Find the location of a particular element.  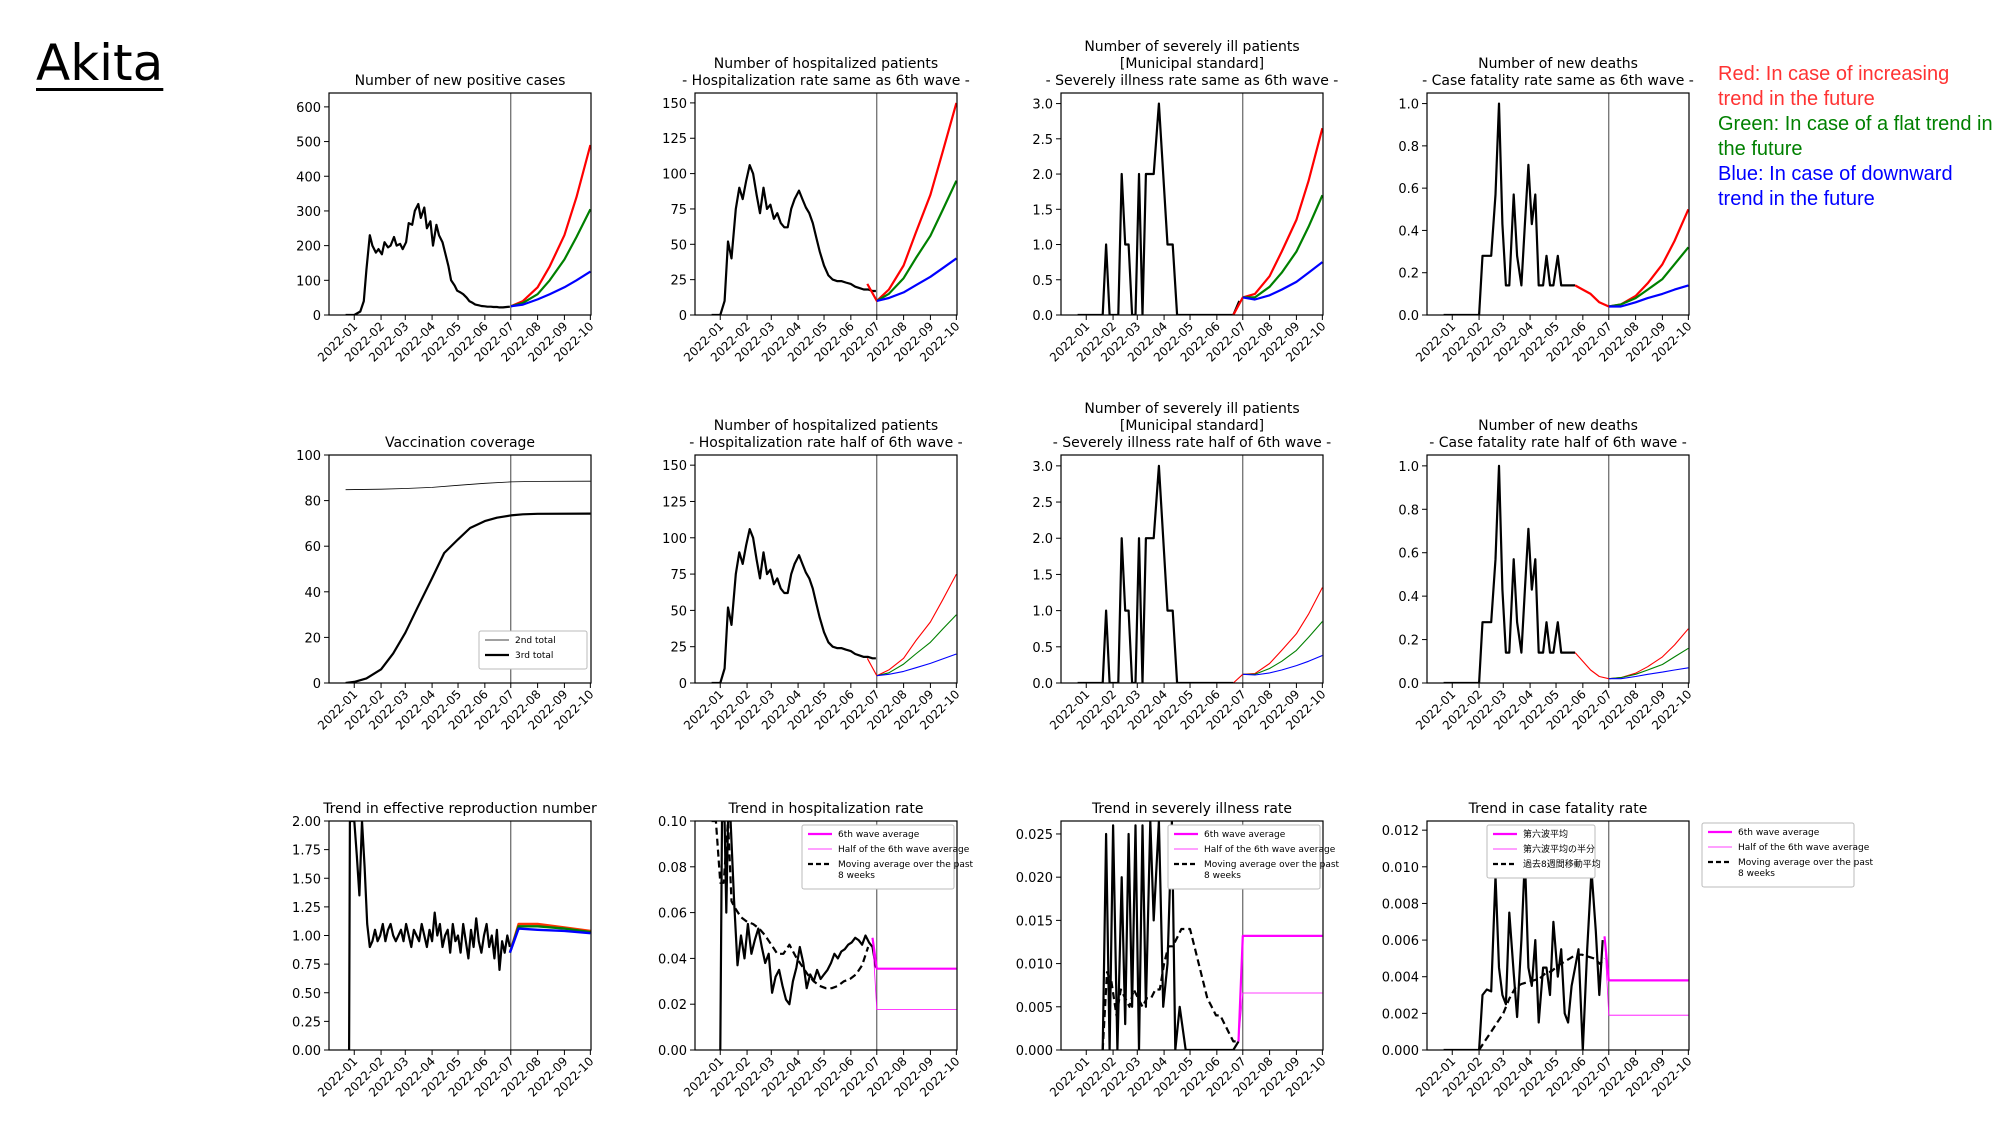

y-tick-label: 3.0 is located at coordinates (1042, 105).